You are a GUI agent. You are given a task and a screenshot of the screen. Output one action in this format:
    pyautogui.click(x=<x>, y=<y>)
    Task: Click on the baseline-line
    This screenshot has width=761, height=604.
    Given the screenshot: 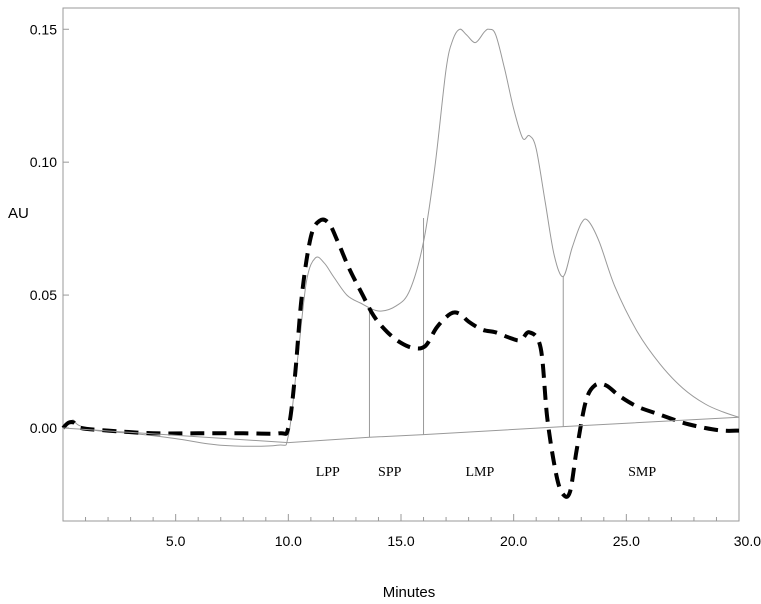 What is the action you would take?
    pyautogui.click(x=401, y=430)
    